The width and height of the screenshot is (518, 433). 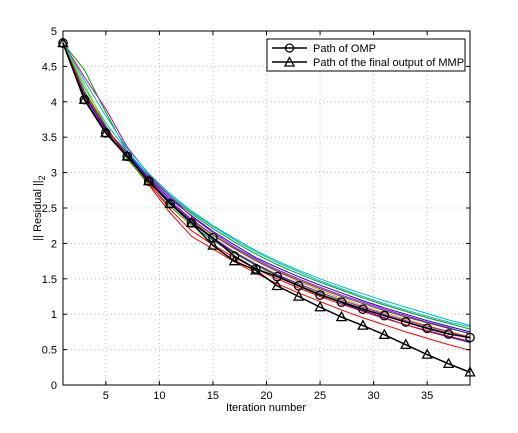 What do you see at coordinates (54, 386) in the screenshot?
I see `y-tick-label: 0` at bounding box center [54, 386].